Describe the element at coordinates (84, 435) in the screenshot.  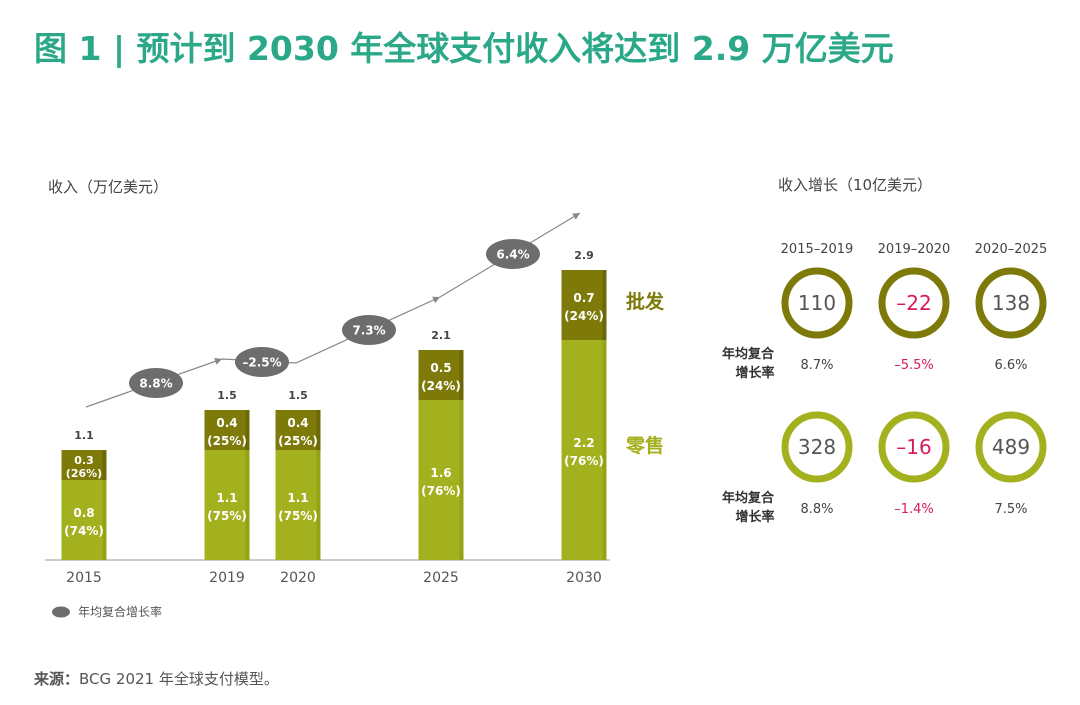
I see `bar-total-label: 1.1` at that location.